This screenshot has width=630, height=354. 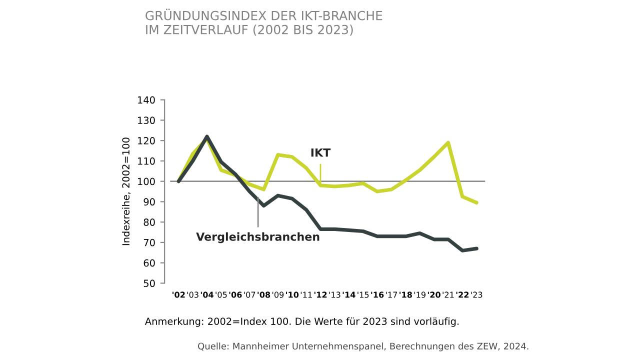 What do you see at coordinates (250, 295) in the screenshot?
I see `x-tick-label: '07` at bounding box center [250, 295].